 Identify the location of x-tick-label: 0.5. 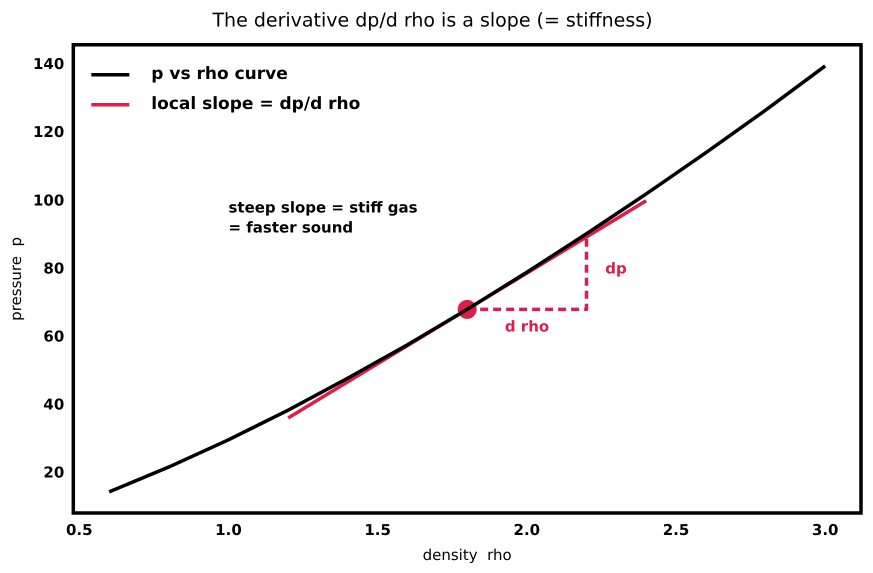
(79, 529).